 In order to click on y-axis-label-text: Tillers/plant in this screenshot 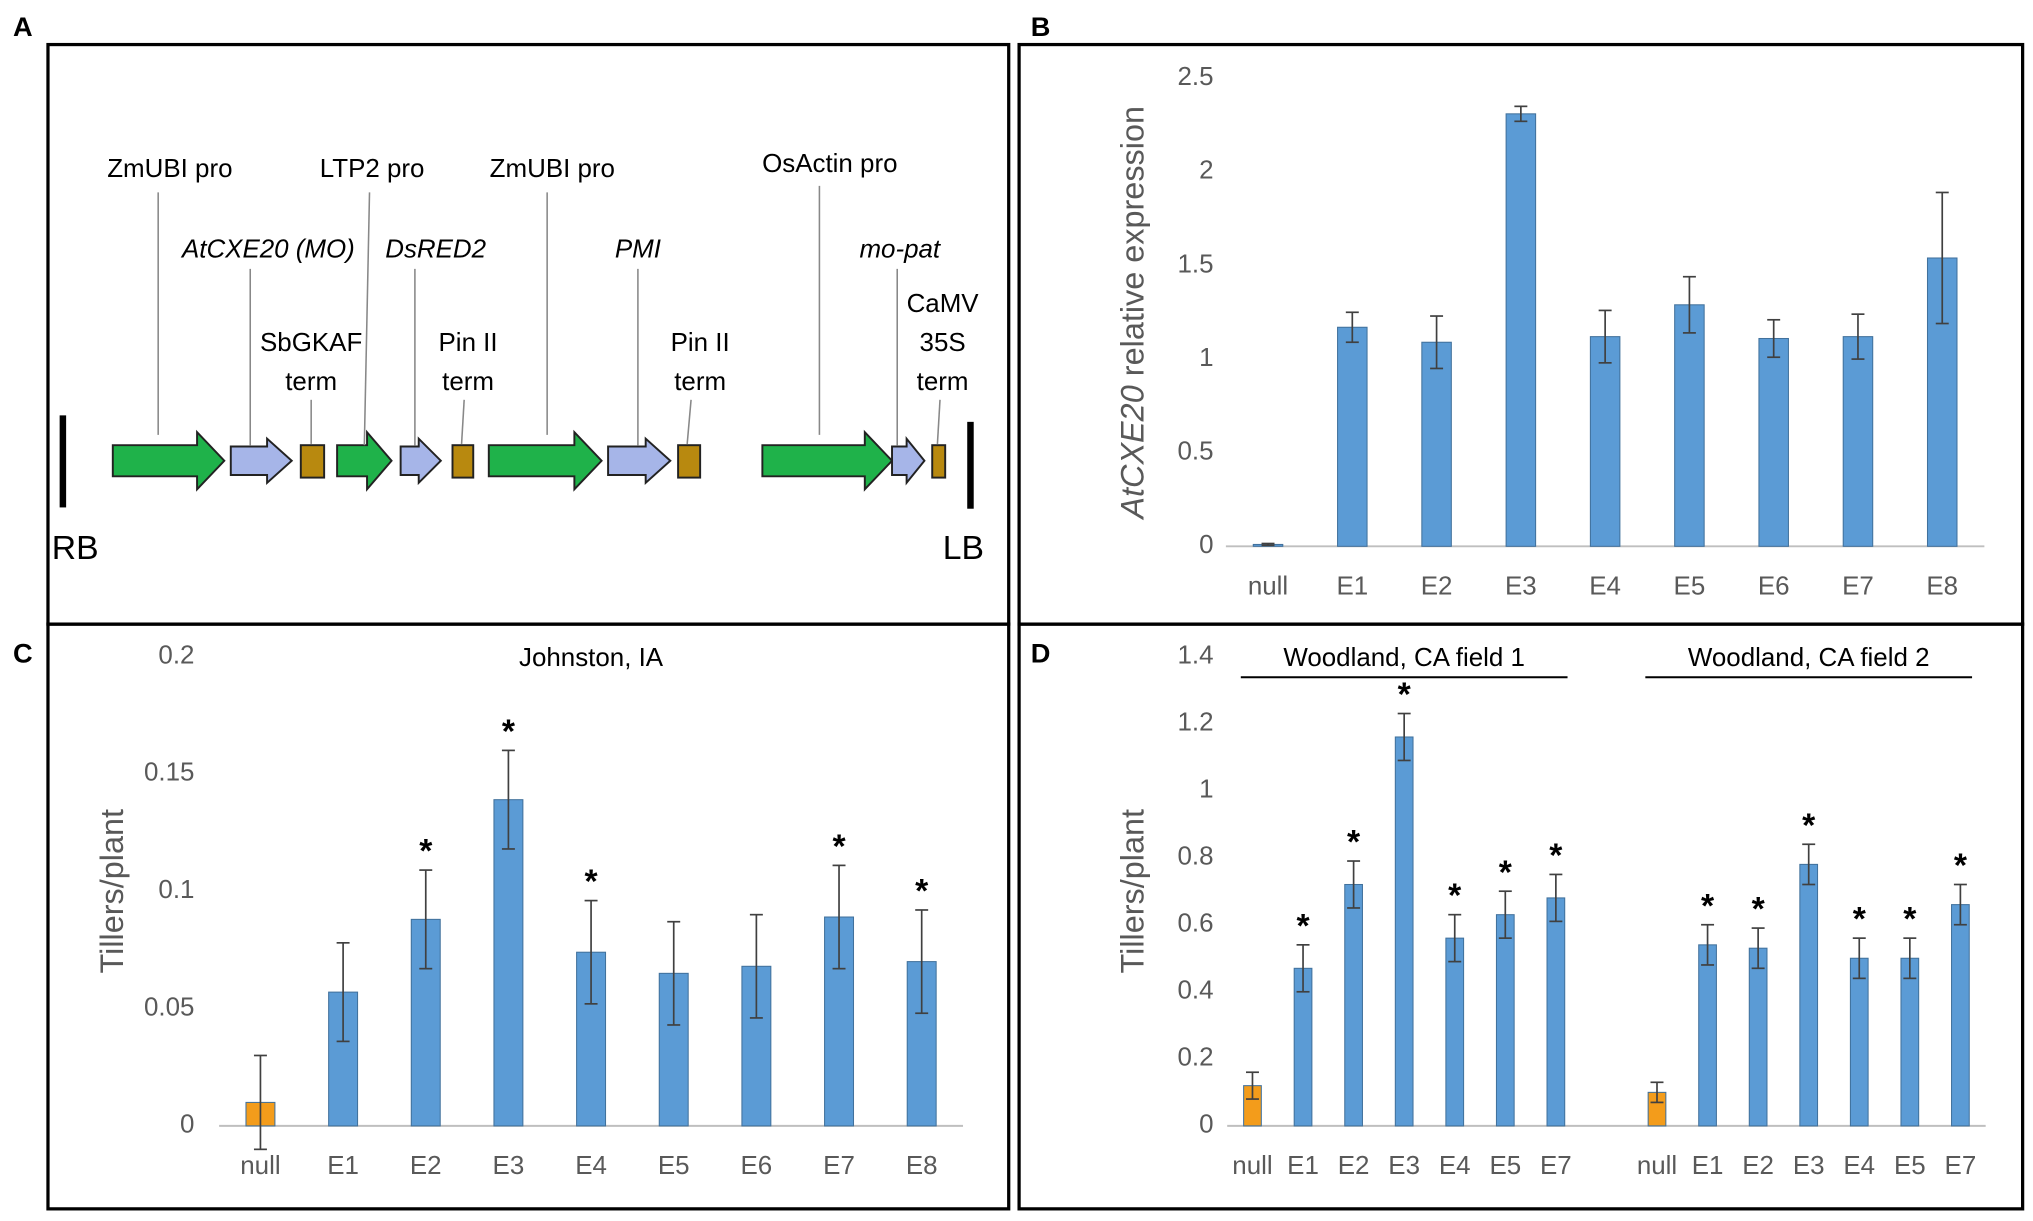, I will do `click(112, 891)`.